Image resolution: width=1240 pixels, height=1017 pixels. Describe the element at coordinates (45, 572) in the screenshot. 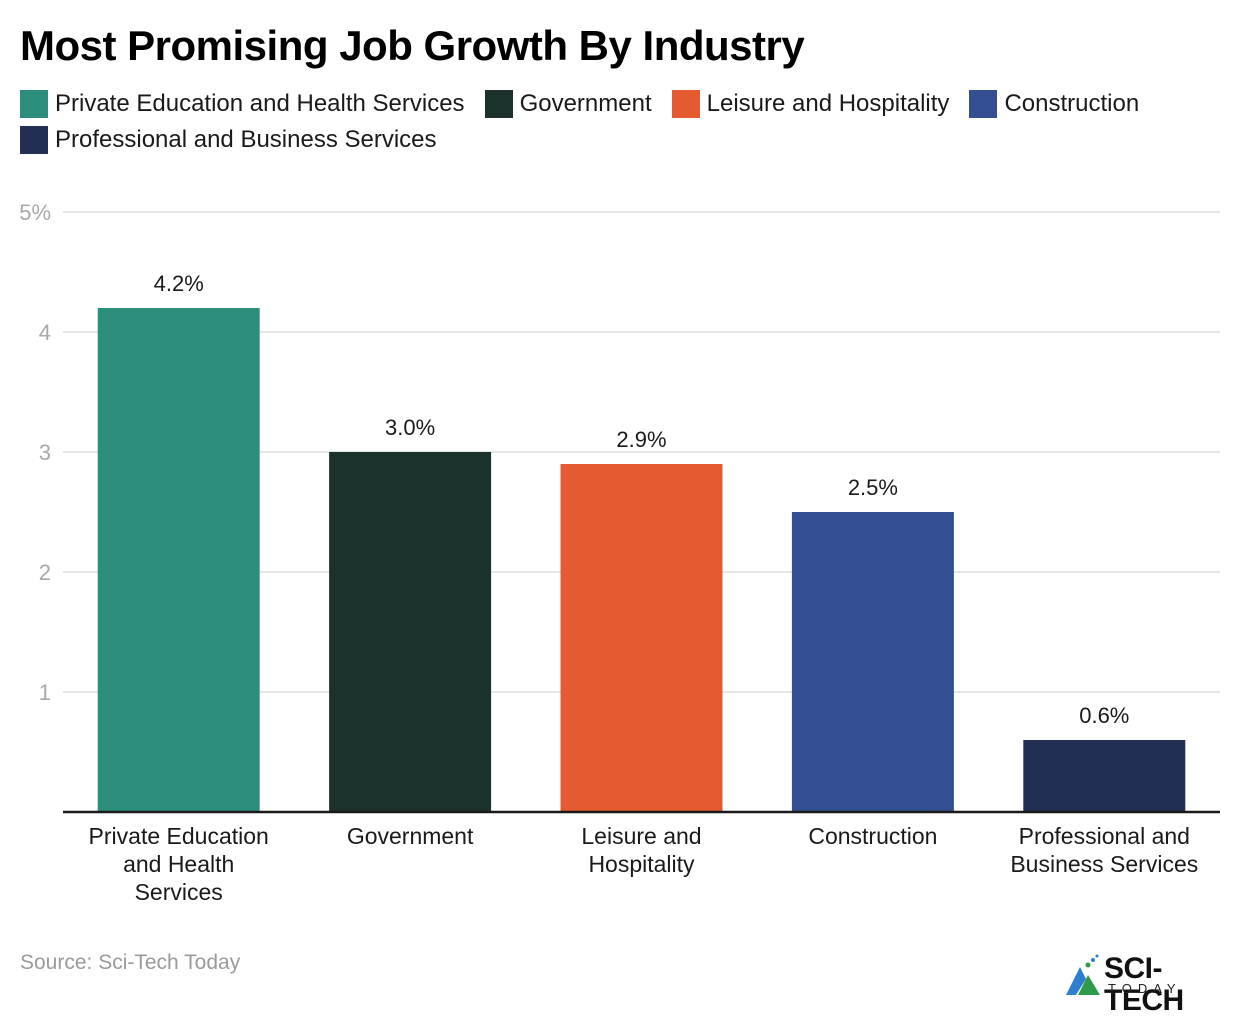

I see `y-tick-label: 2` at that location.